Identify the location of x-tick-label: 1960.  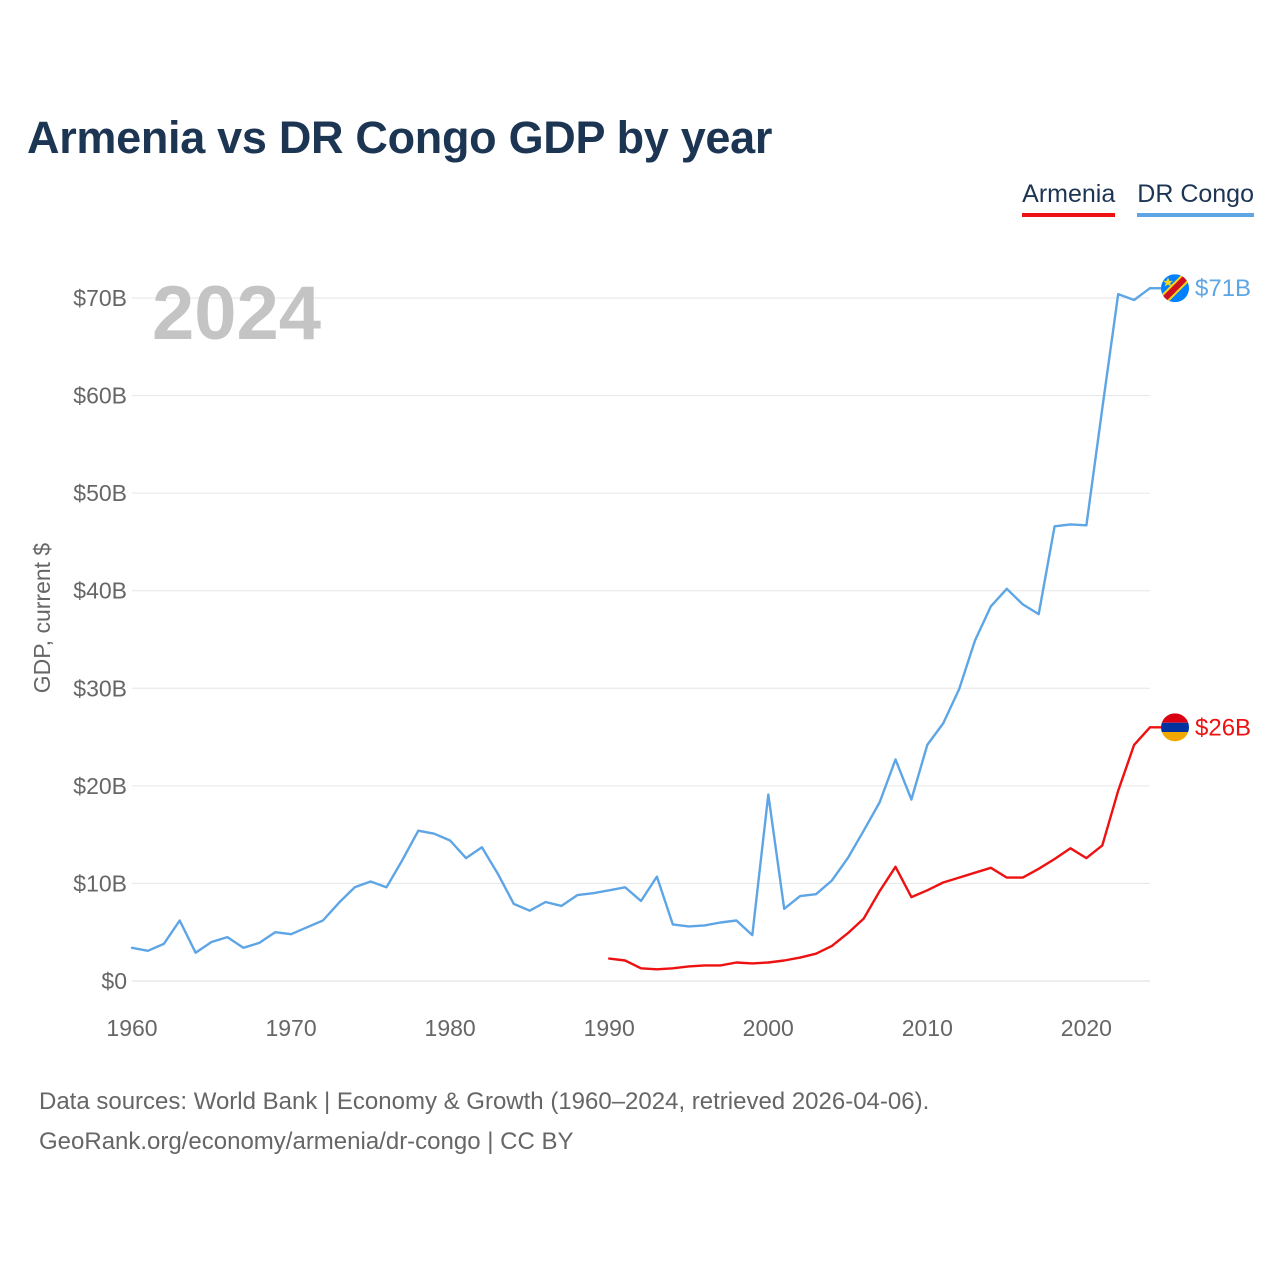
(131, 1028).